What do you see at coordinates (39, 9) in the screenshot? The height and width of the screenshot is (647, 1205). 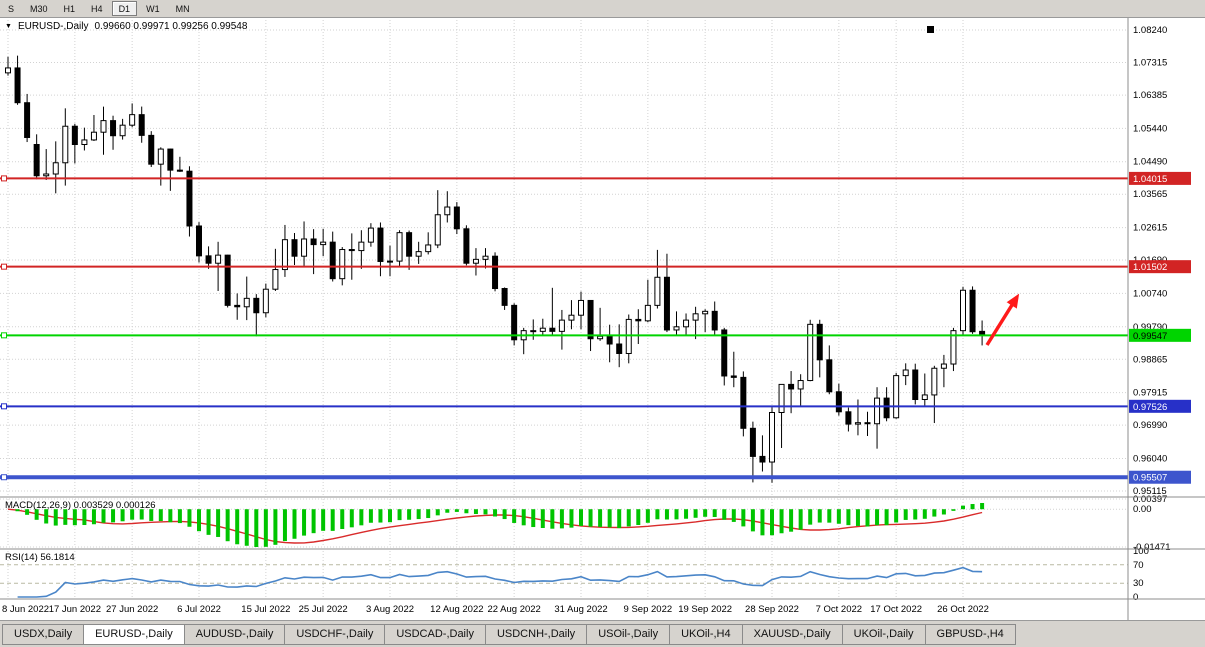 I see `timeframe-m30: M30` at bounding box center [39, 9].